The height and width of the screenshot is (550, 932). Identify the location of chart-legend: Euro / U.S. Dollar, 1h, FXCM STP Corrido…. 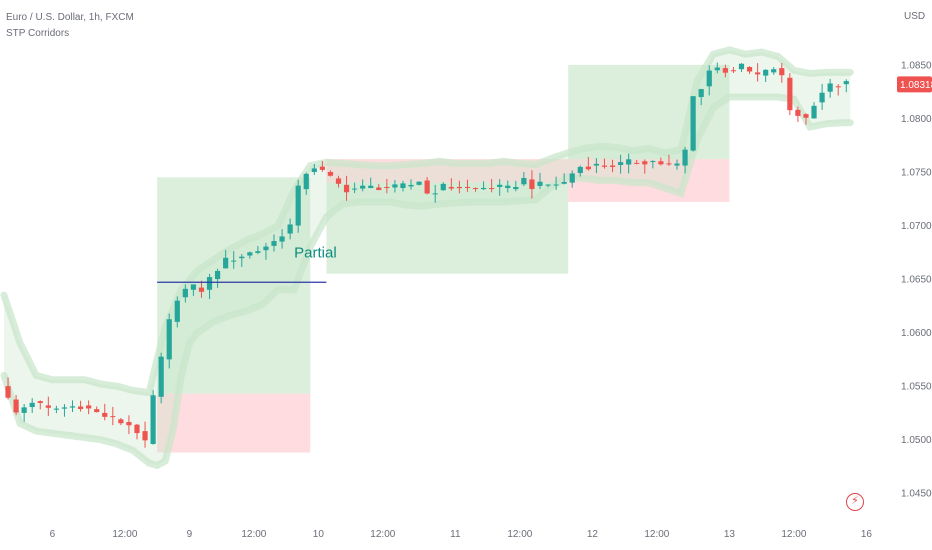
(70, 26).